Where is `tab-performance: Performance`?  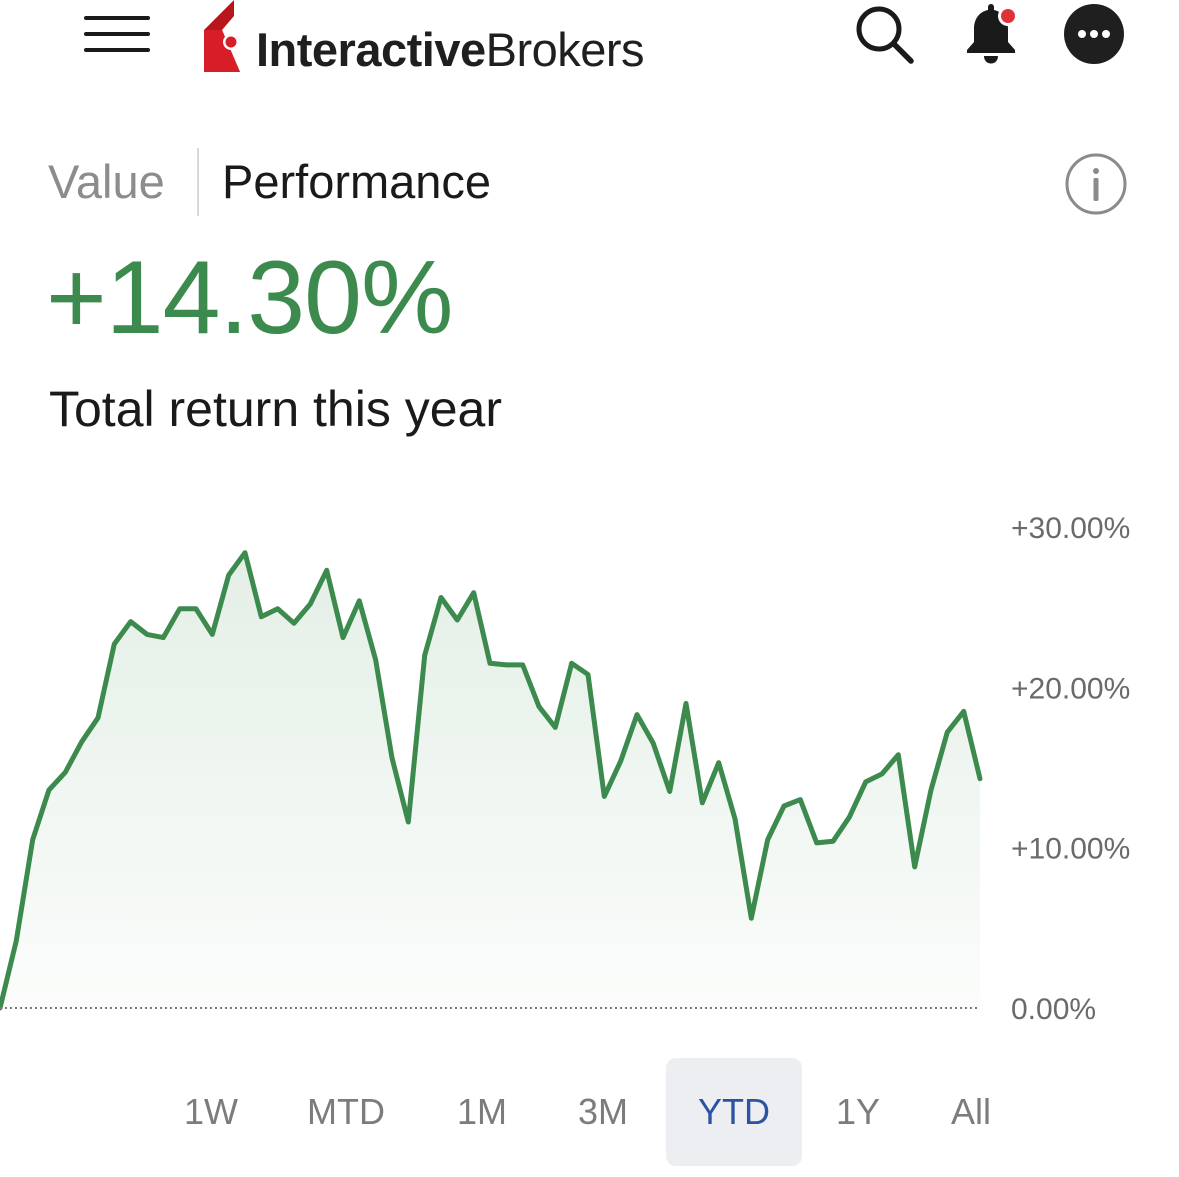
tab-performance: Performance is located at coordinates (357, 181).